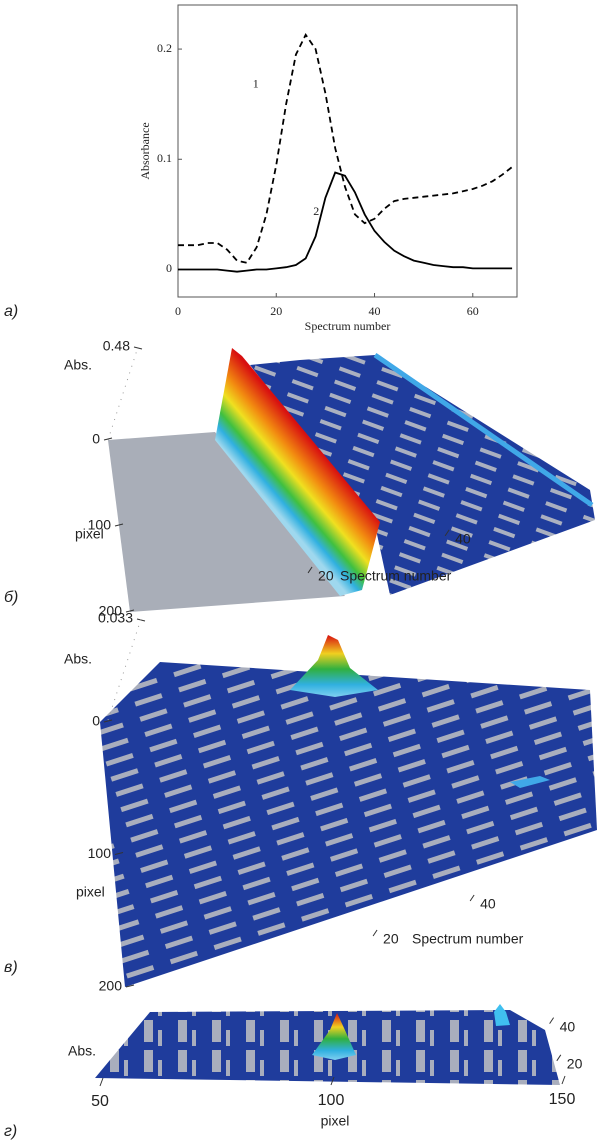  I want to click on x-tick-label: 0, so click(178, 311).